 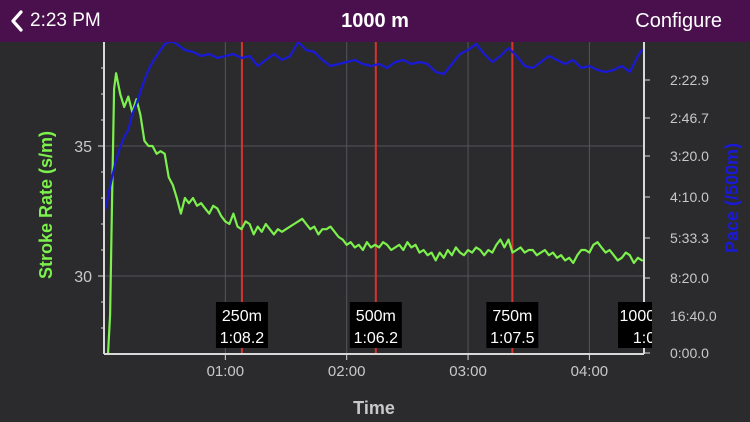 I want to click on x-tick-label: 03:00, so click(x=468, y=371).